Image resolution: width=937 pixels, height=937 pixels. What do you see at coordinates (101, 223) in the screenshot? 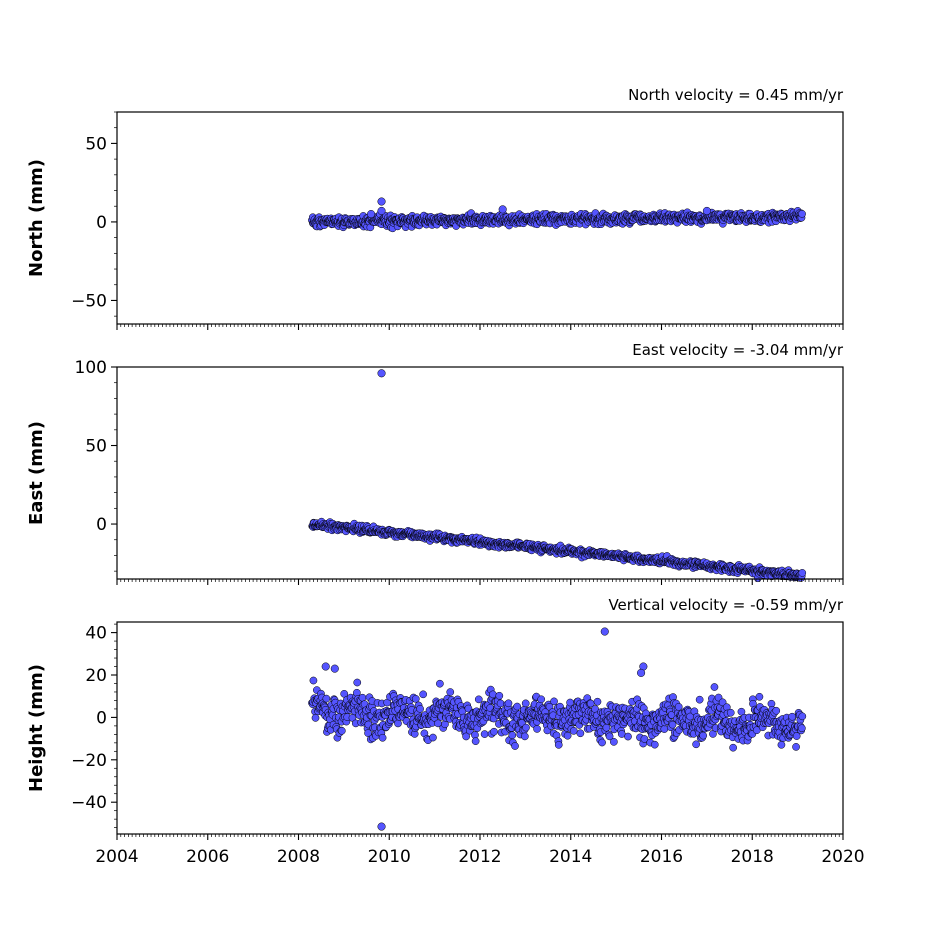
I see `north-y-tick-label: 0` at bounding box center [101, 223].